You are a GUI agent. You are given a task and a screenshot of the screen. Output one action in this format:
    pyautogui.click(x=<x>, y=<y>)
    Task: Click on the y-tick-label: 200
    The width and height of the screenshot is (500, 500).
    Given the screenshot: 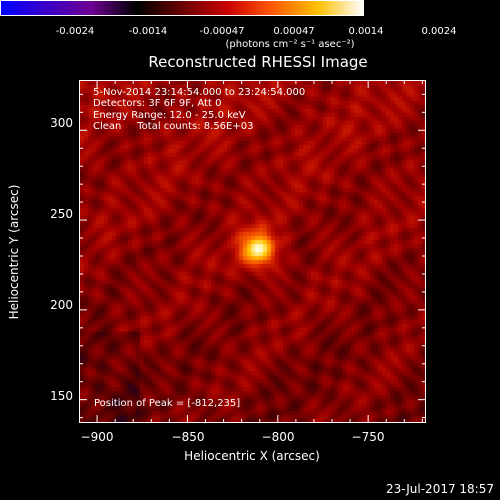 What is the action you would take?
    pyautogui.click(x=61, y=305)
    